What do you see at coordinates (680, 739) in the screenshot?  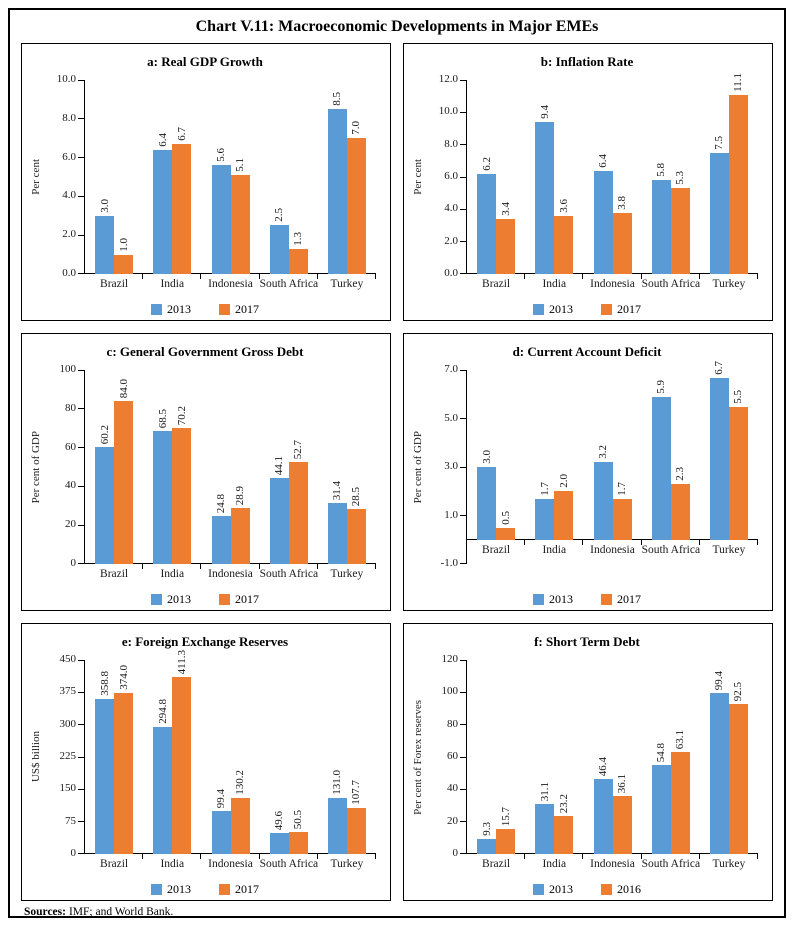 I see `bar-value-text: 63.1` at bounding box center [680, 739].